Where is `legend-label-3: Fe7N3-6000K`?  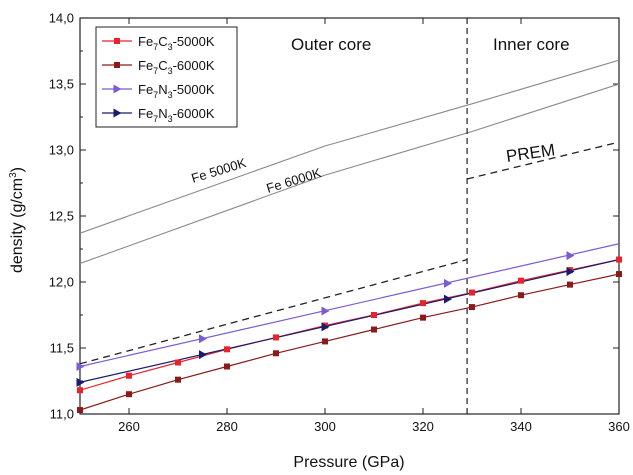
legend-label-3: Fe7N3-6000K is located at coordinates (176, 115).